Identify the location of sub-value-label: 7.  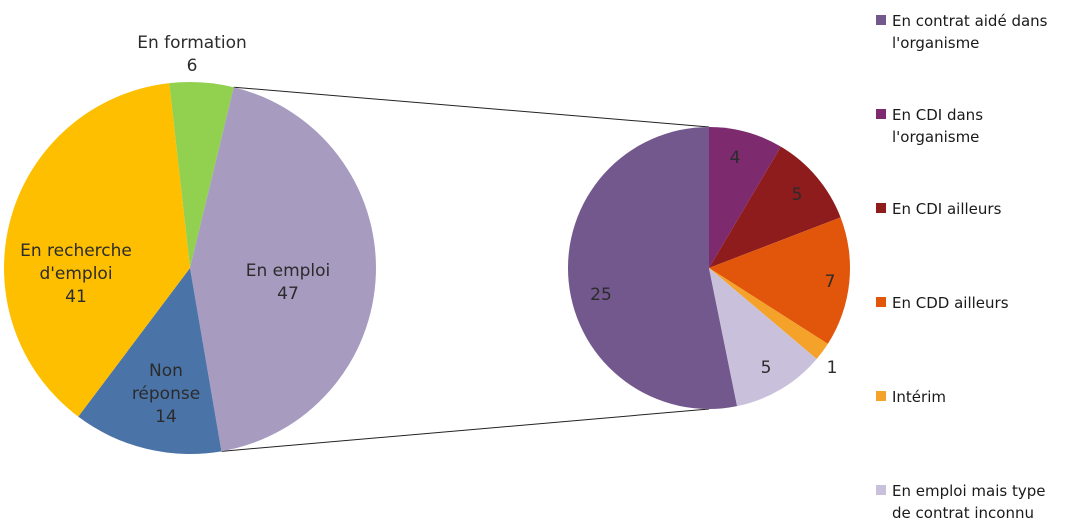
(830, 282).